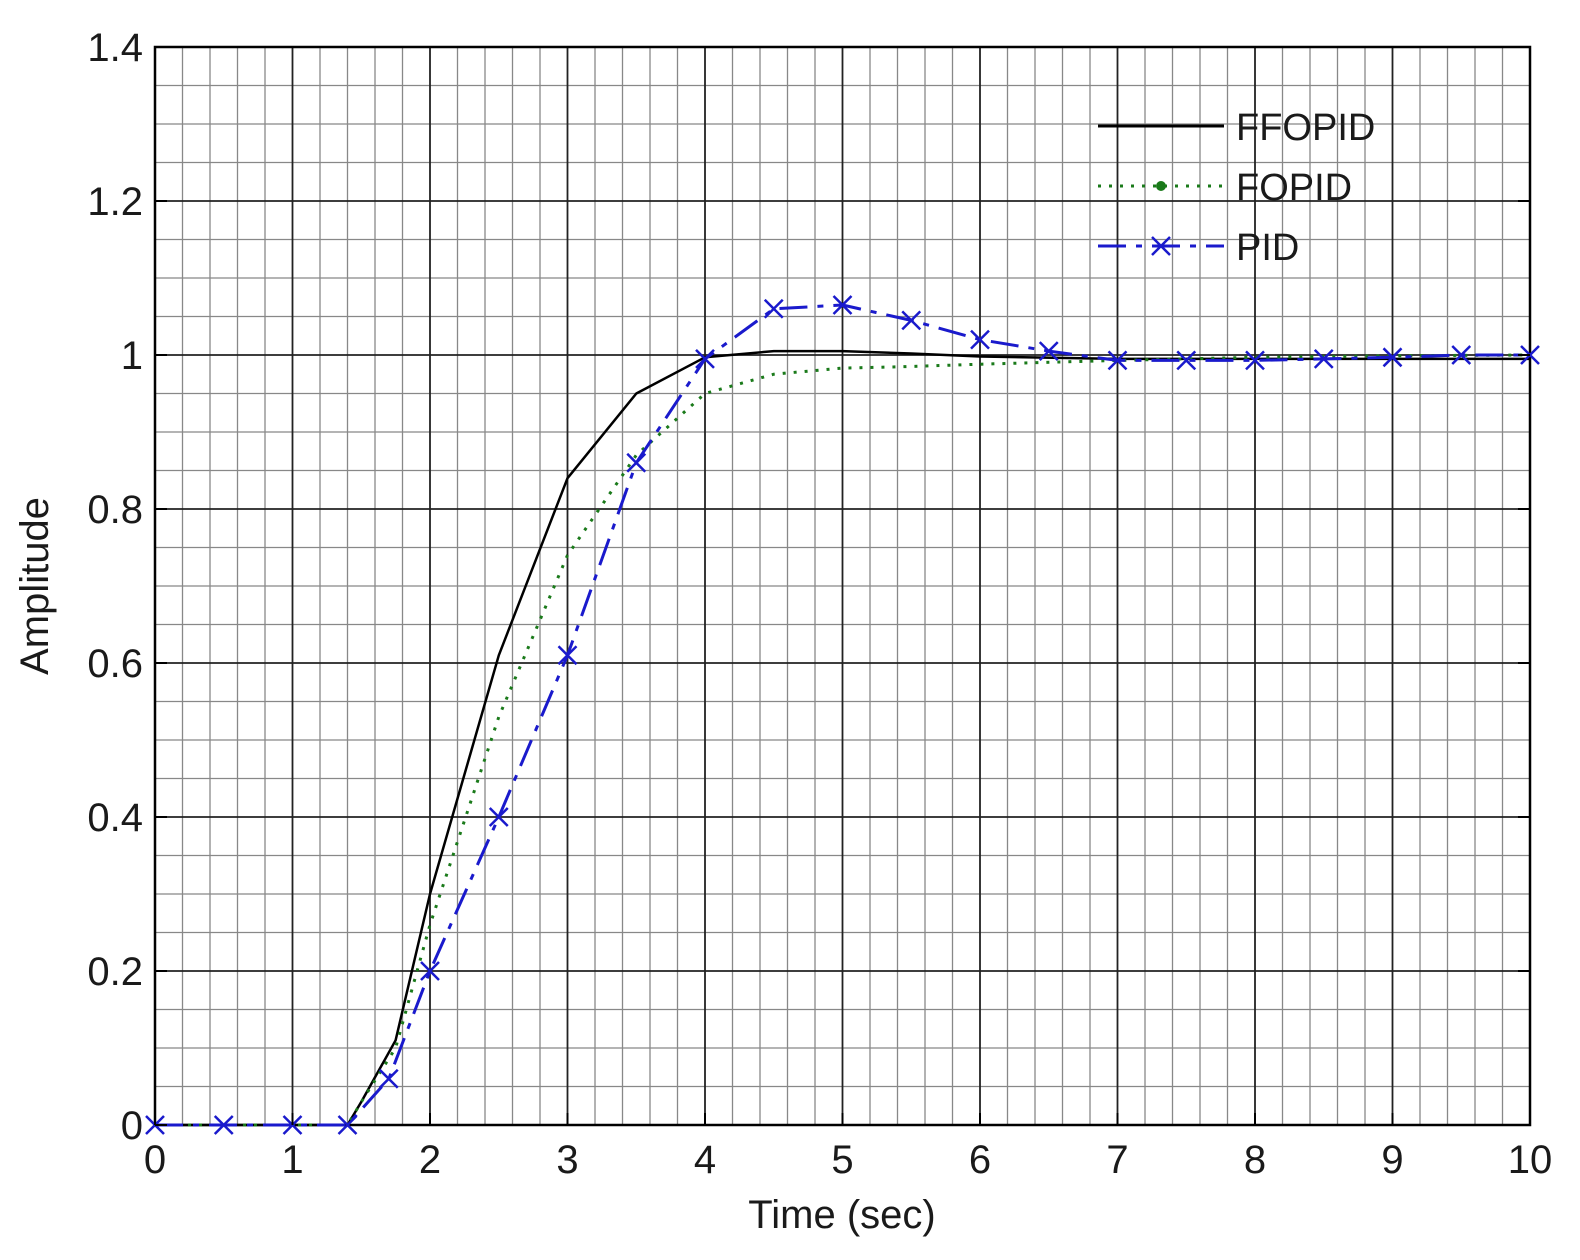  I want to click on legend-item-ffopid: FFOPID, so click(1236, 128).